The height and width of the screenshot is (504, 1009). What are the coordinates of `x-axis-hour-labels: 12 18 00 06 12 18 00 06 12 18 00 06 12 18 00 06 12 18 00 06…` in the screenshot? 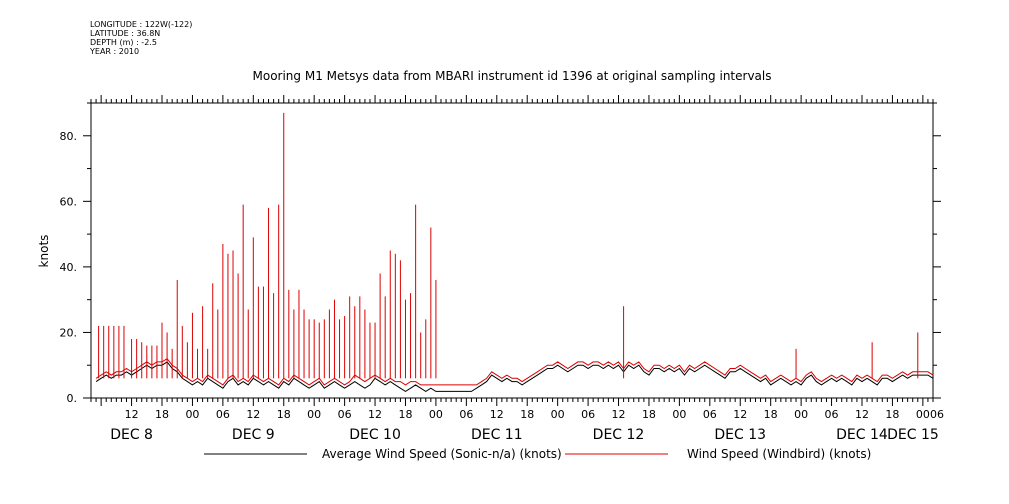 It's located at (534, 414).